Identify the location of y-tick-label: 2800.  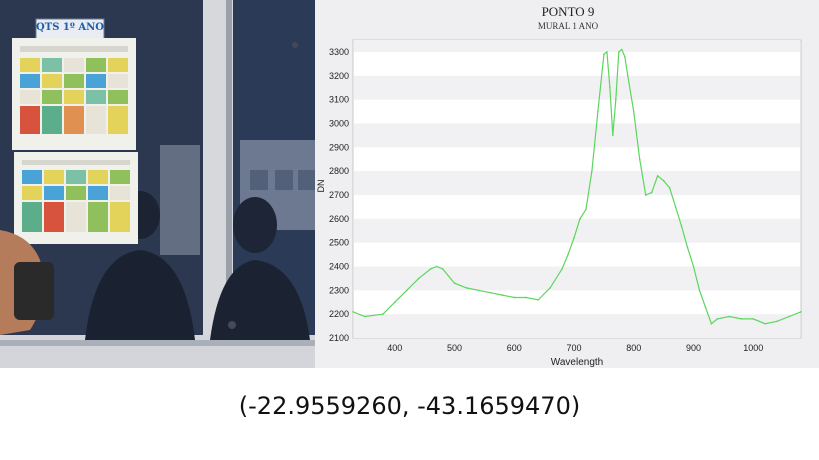
(339, 171).